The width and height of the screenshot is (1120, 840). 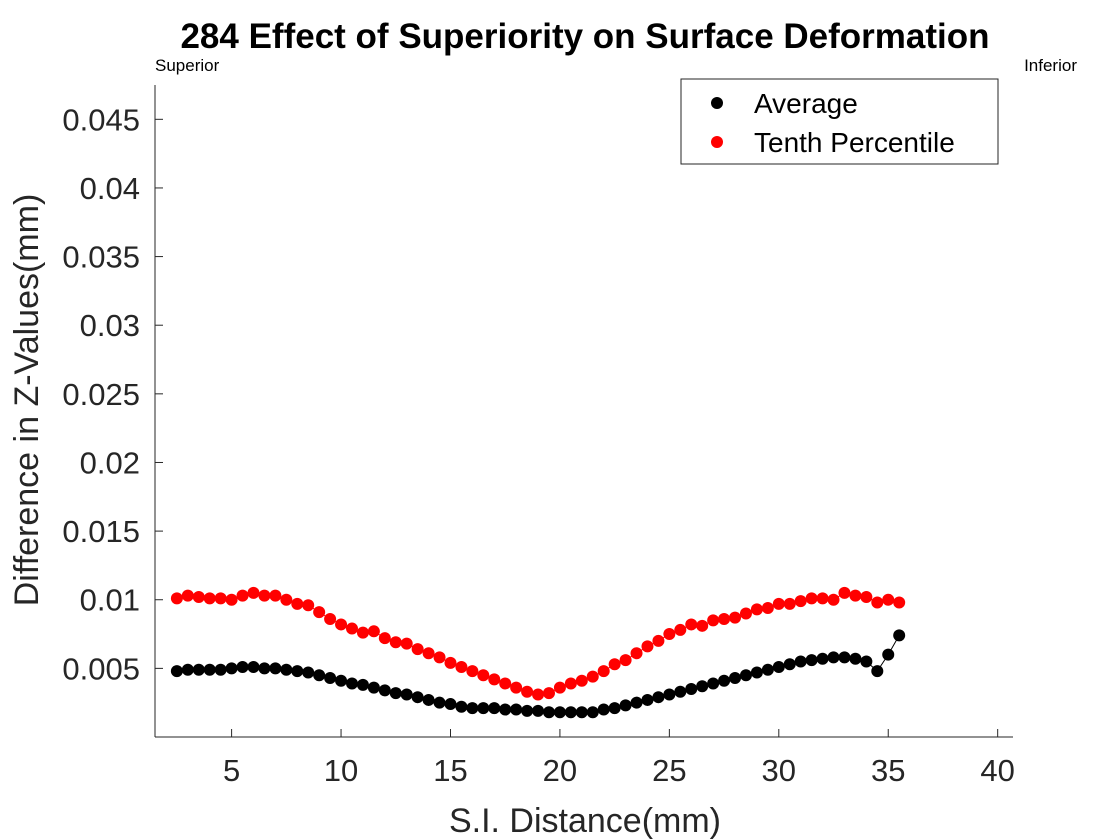 What do you see at coordinates (997, 770) in the screenshot?
I see `x-tick-label: 40` at bounding box center [997, 770].